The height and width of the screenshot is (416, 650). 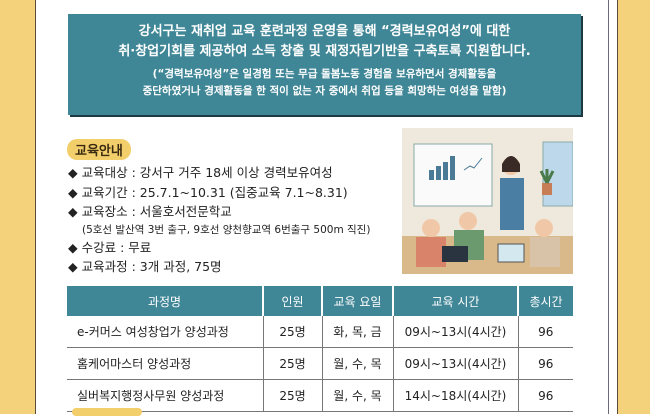 I want to click on cell-time: 14시~18시(4시간), so click(x=456, y=395).